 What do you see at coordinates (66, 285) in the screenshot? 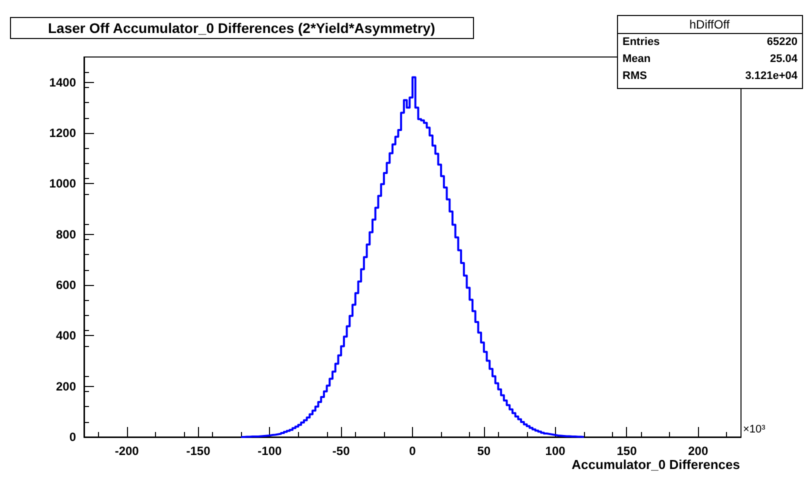
I see `y-tick-label: 600` at bounding box center [66, 285].